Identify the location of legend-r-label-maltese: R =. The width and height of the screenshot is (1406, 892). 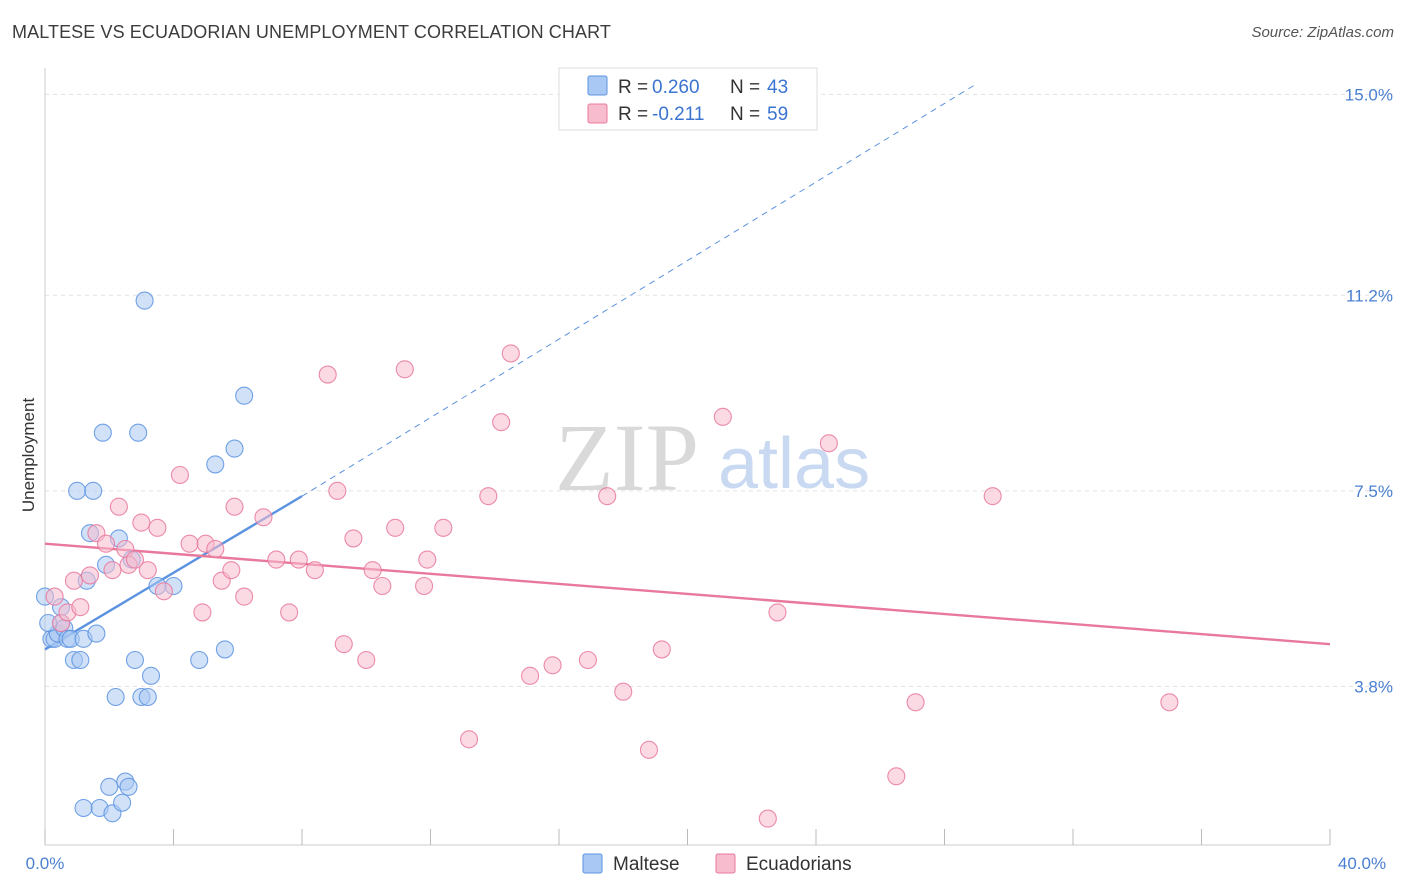
(633, 87).